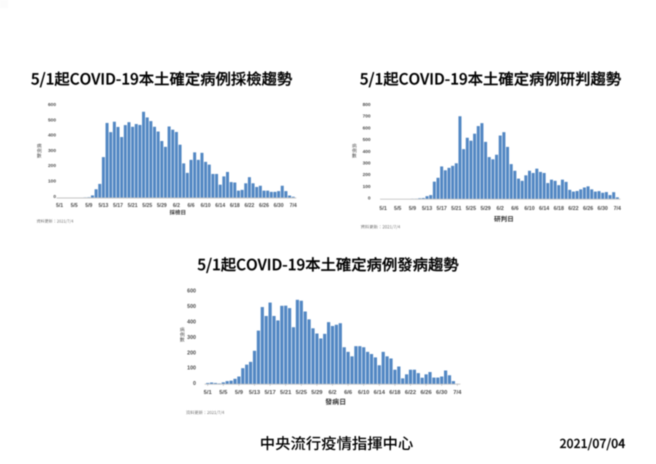 The image size is (656, 464). What do you see at coordinates (367, 117) in the screenshot?
I see `svg-text: 700` at bounding box center [367, 117].